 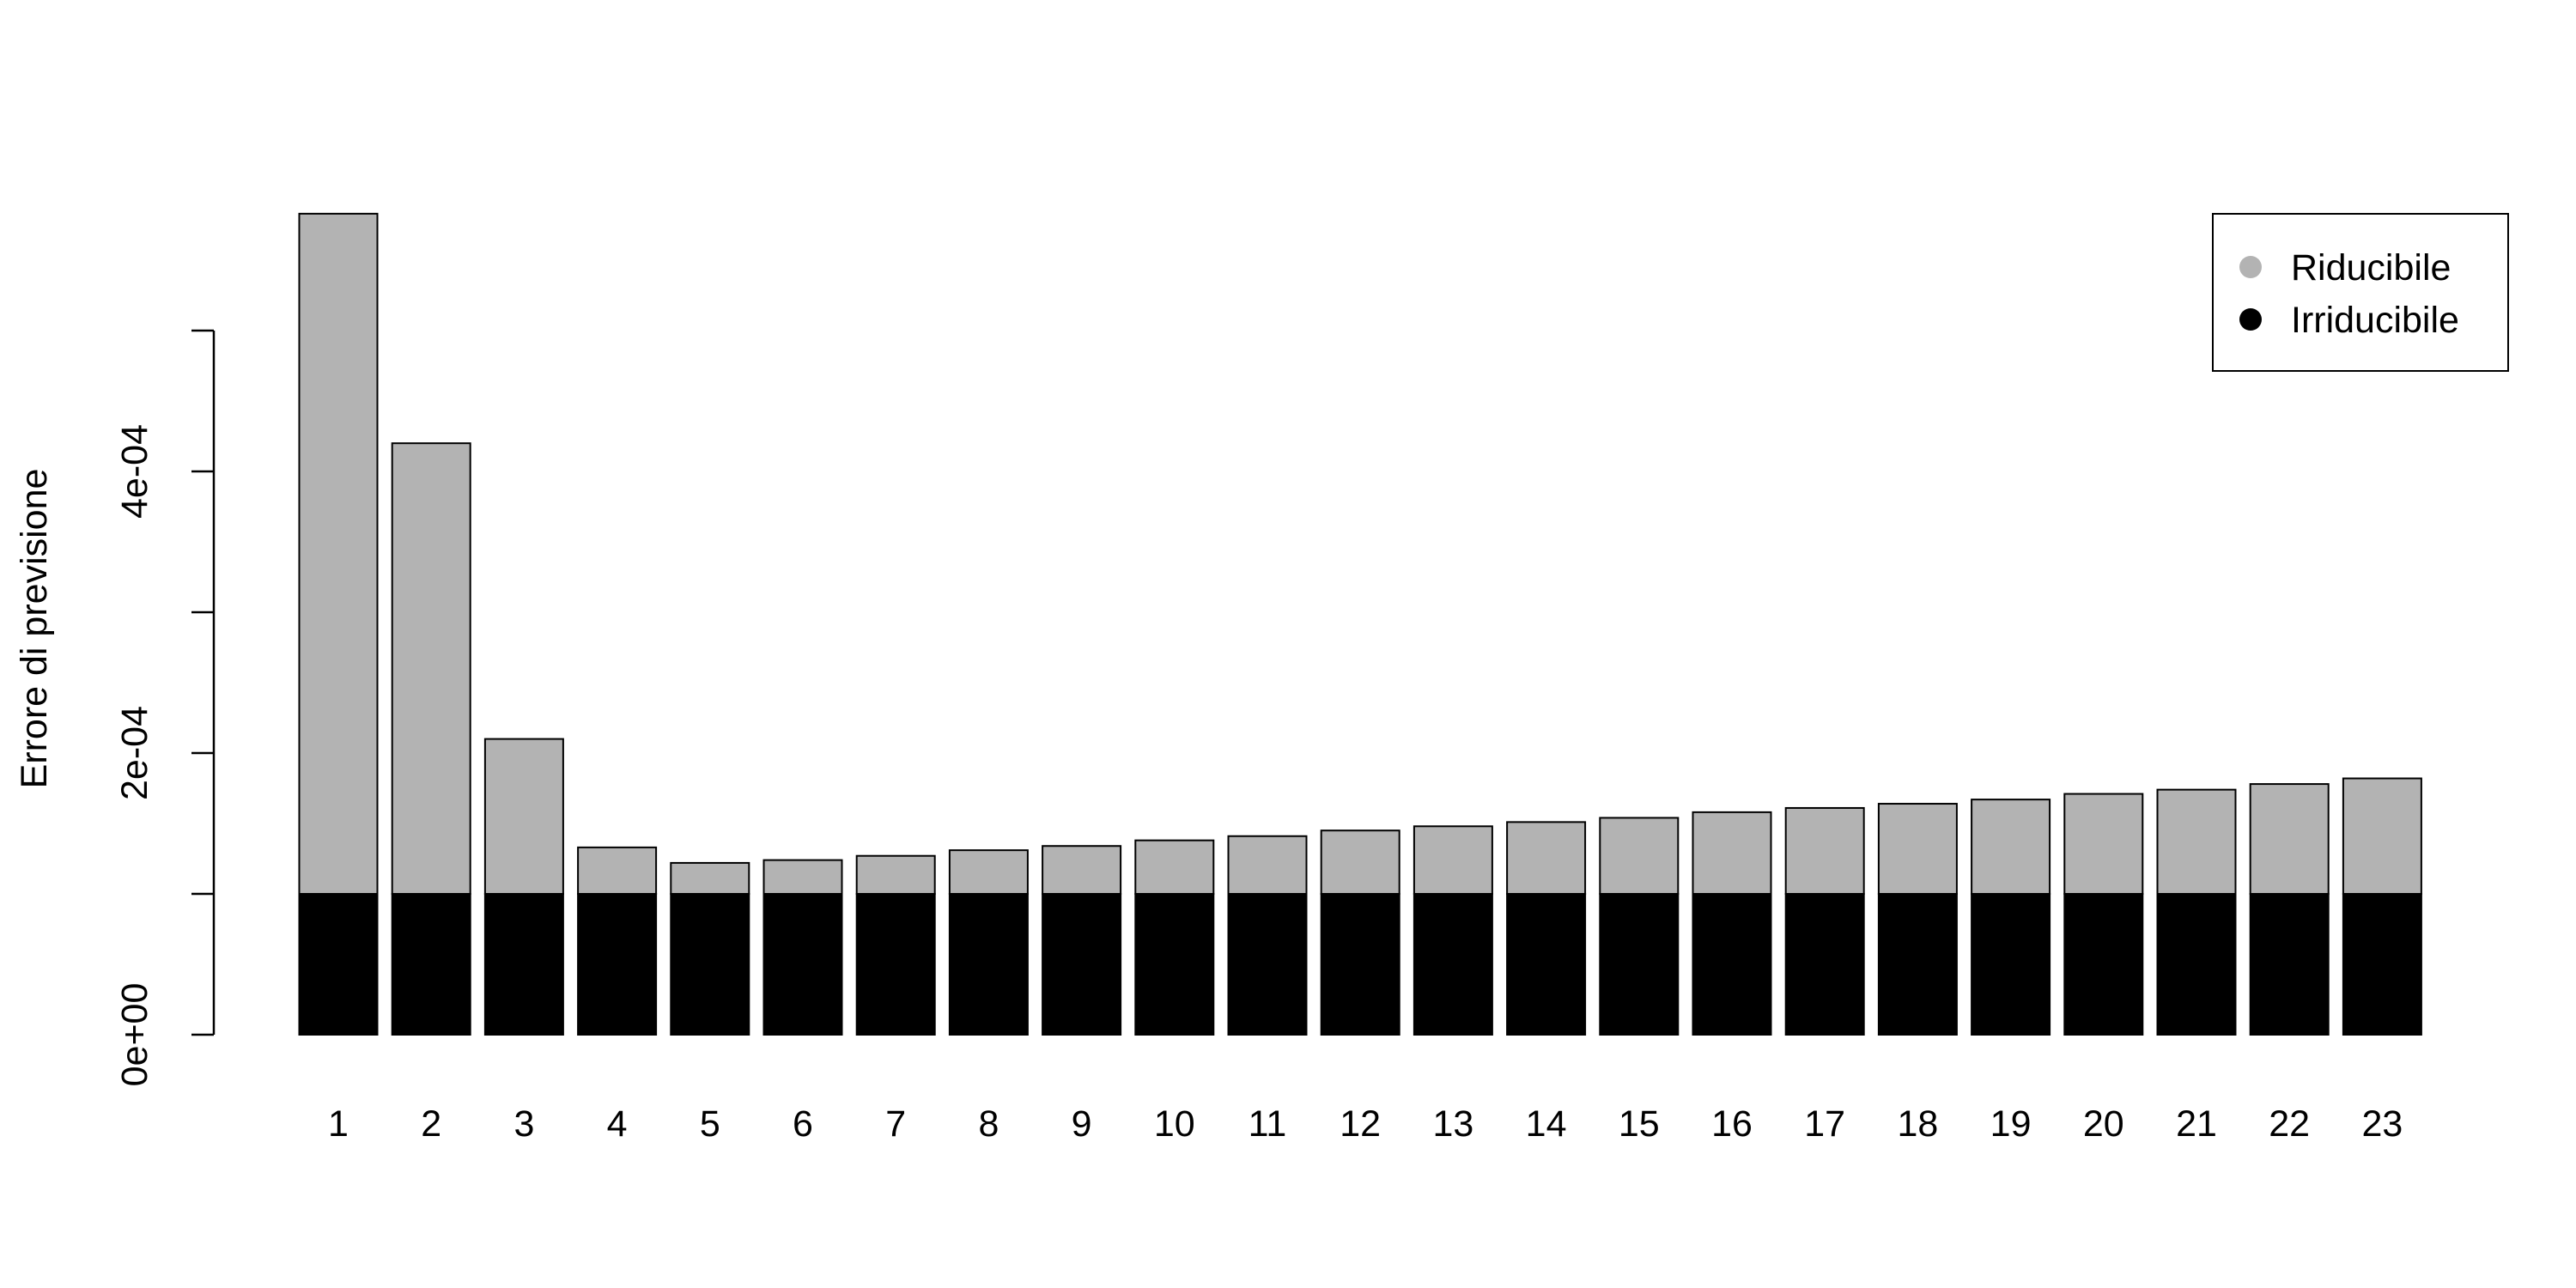 I want to click on x-tick-label: 3, so click(x=523, y=1124).